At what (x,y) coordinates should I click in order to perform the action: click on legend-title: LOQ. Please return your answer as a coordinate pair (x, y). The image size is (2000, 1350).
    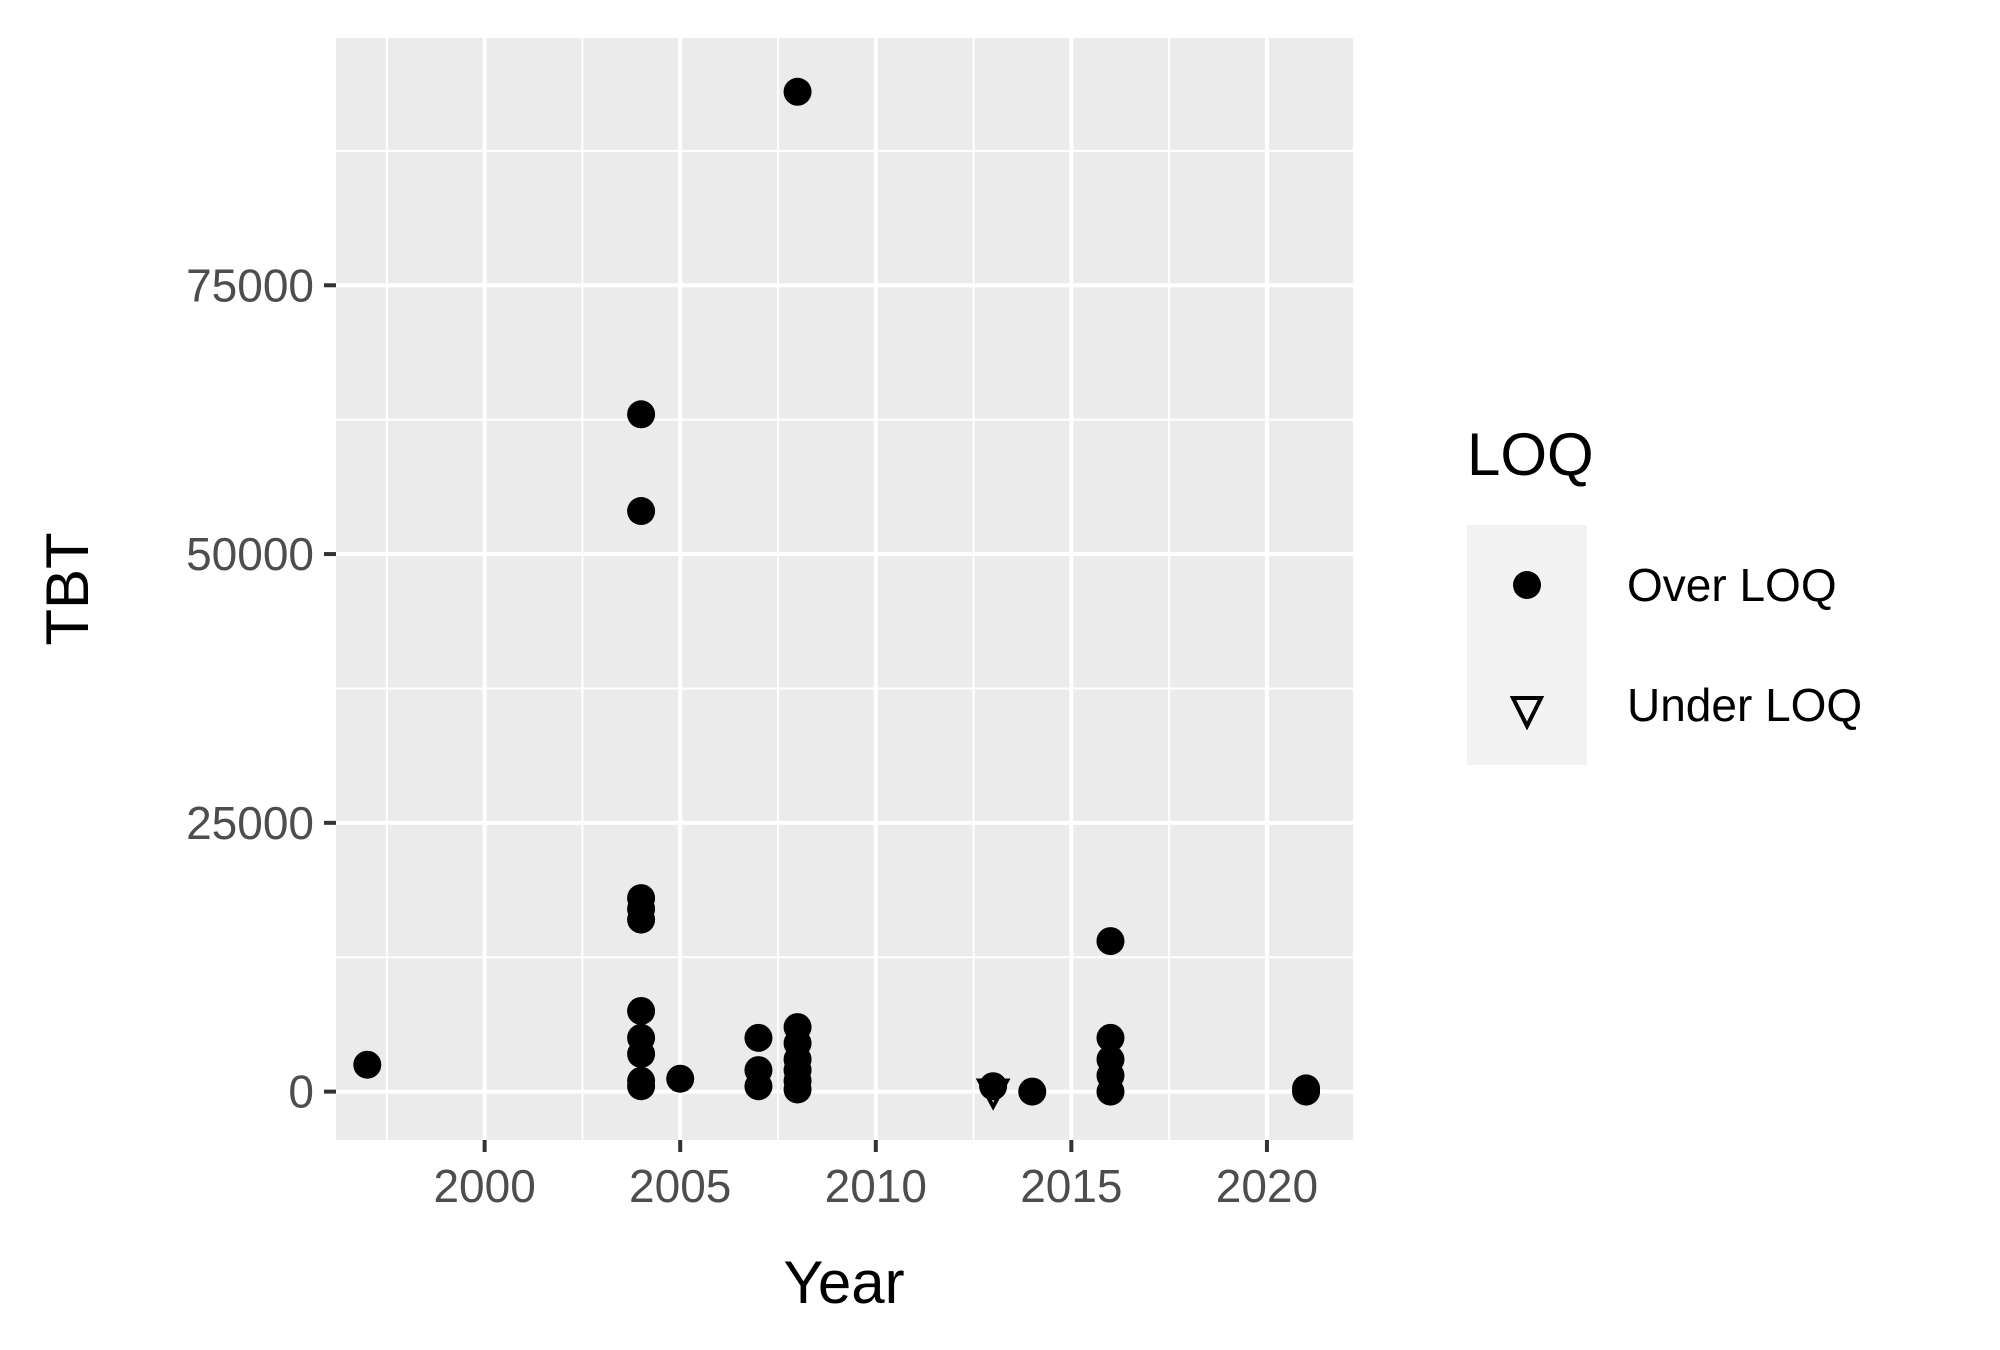
    Looking at the image, I should click on (1530, 454).